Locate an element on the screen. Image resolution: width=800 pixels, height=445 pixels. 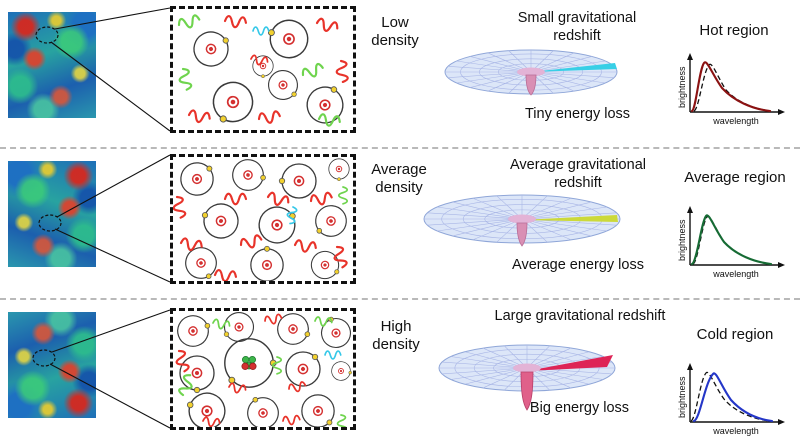
region-label: Hot region is located at coordinates (734, 30).